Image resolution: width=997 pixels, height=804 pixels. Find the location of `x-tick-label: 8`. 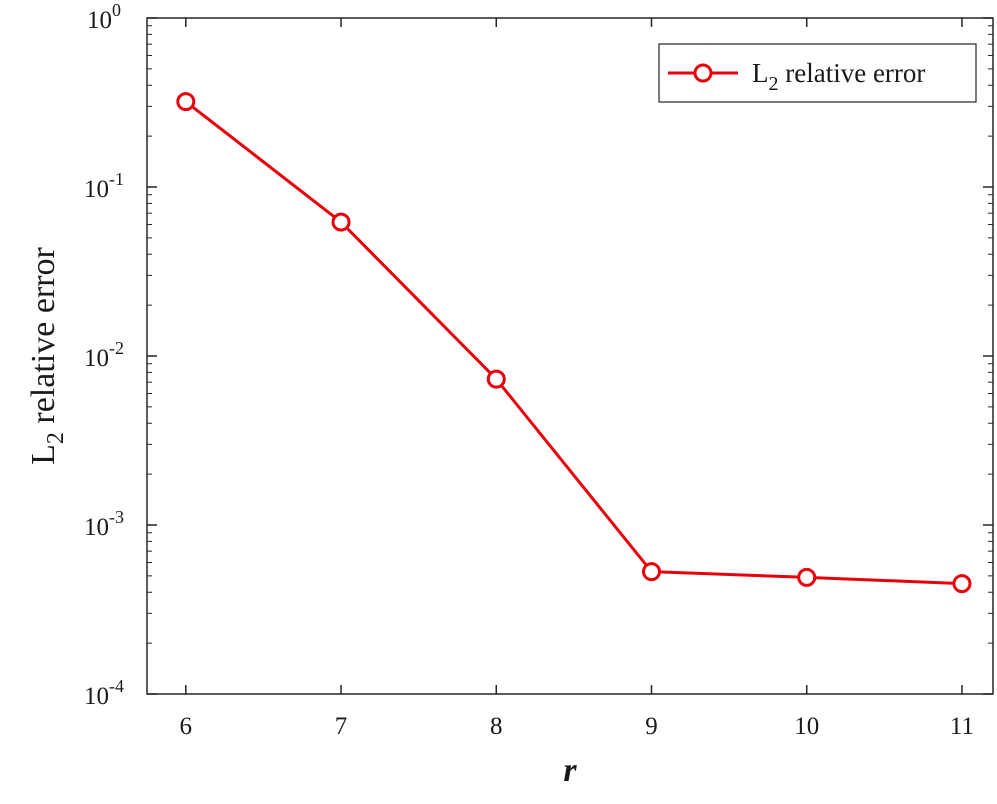

x-tick-label: 8 is located at coordinates (496, 726).